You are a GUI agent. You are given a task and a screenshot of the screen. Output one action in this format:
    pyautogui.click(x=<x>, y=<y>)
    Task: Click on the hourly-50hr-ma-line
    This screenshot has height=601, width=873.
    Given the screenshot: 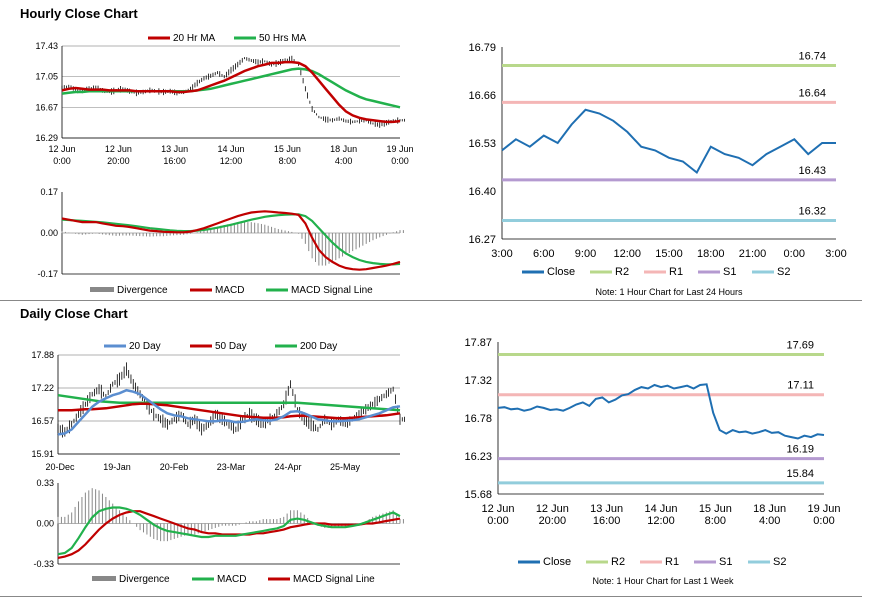 What is the action you would take?
    pyautogui.click(x=231, y=88)
    